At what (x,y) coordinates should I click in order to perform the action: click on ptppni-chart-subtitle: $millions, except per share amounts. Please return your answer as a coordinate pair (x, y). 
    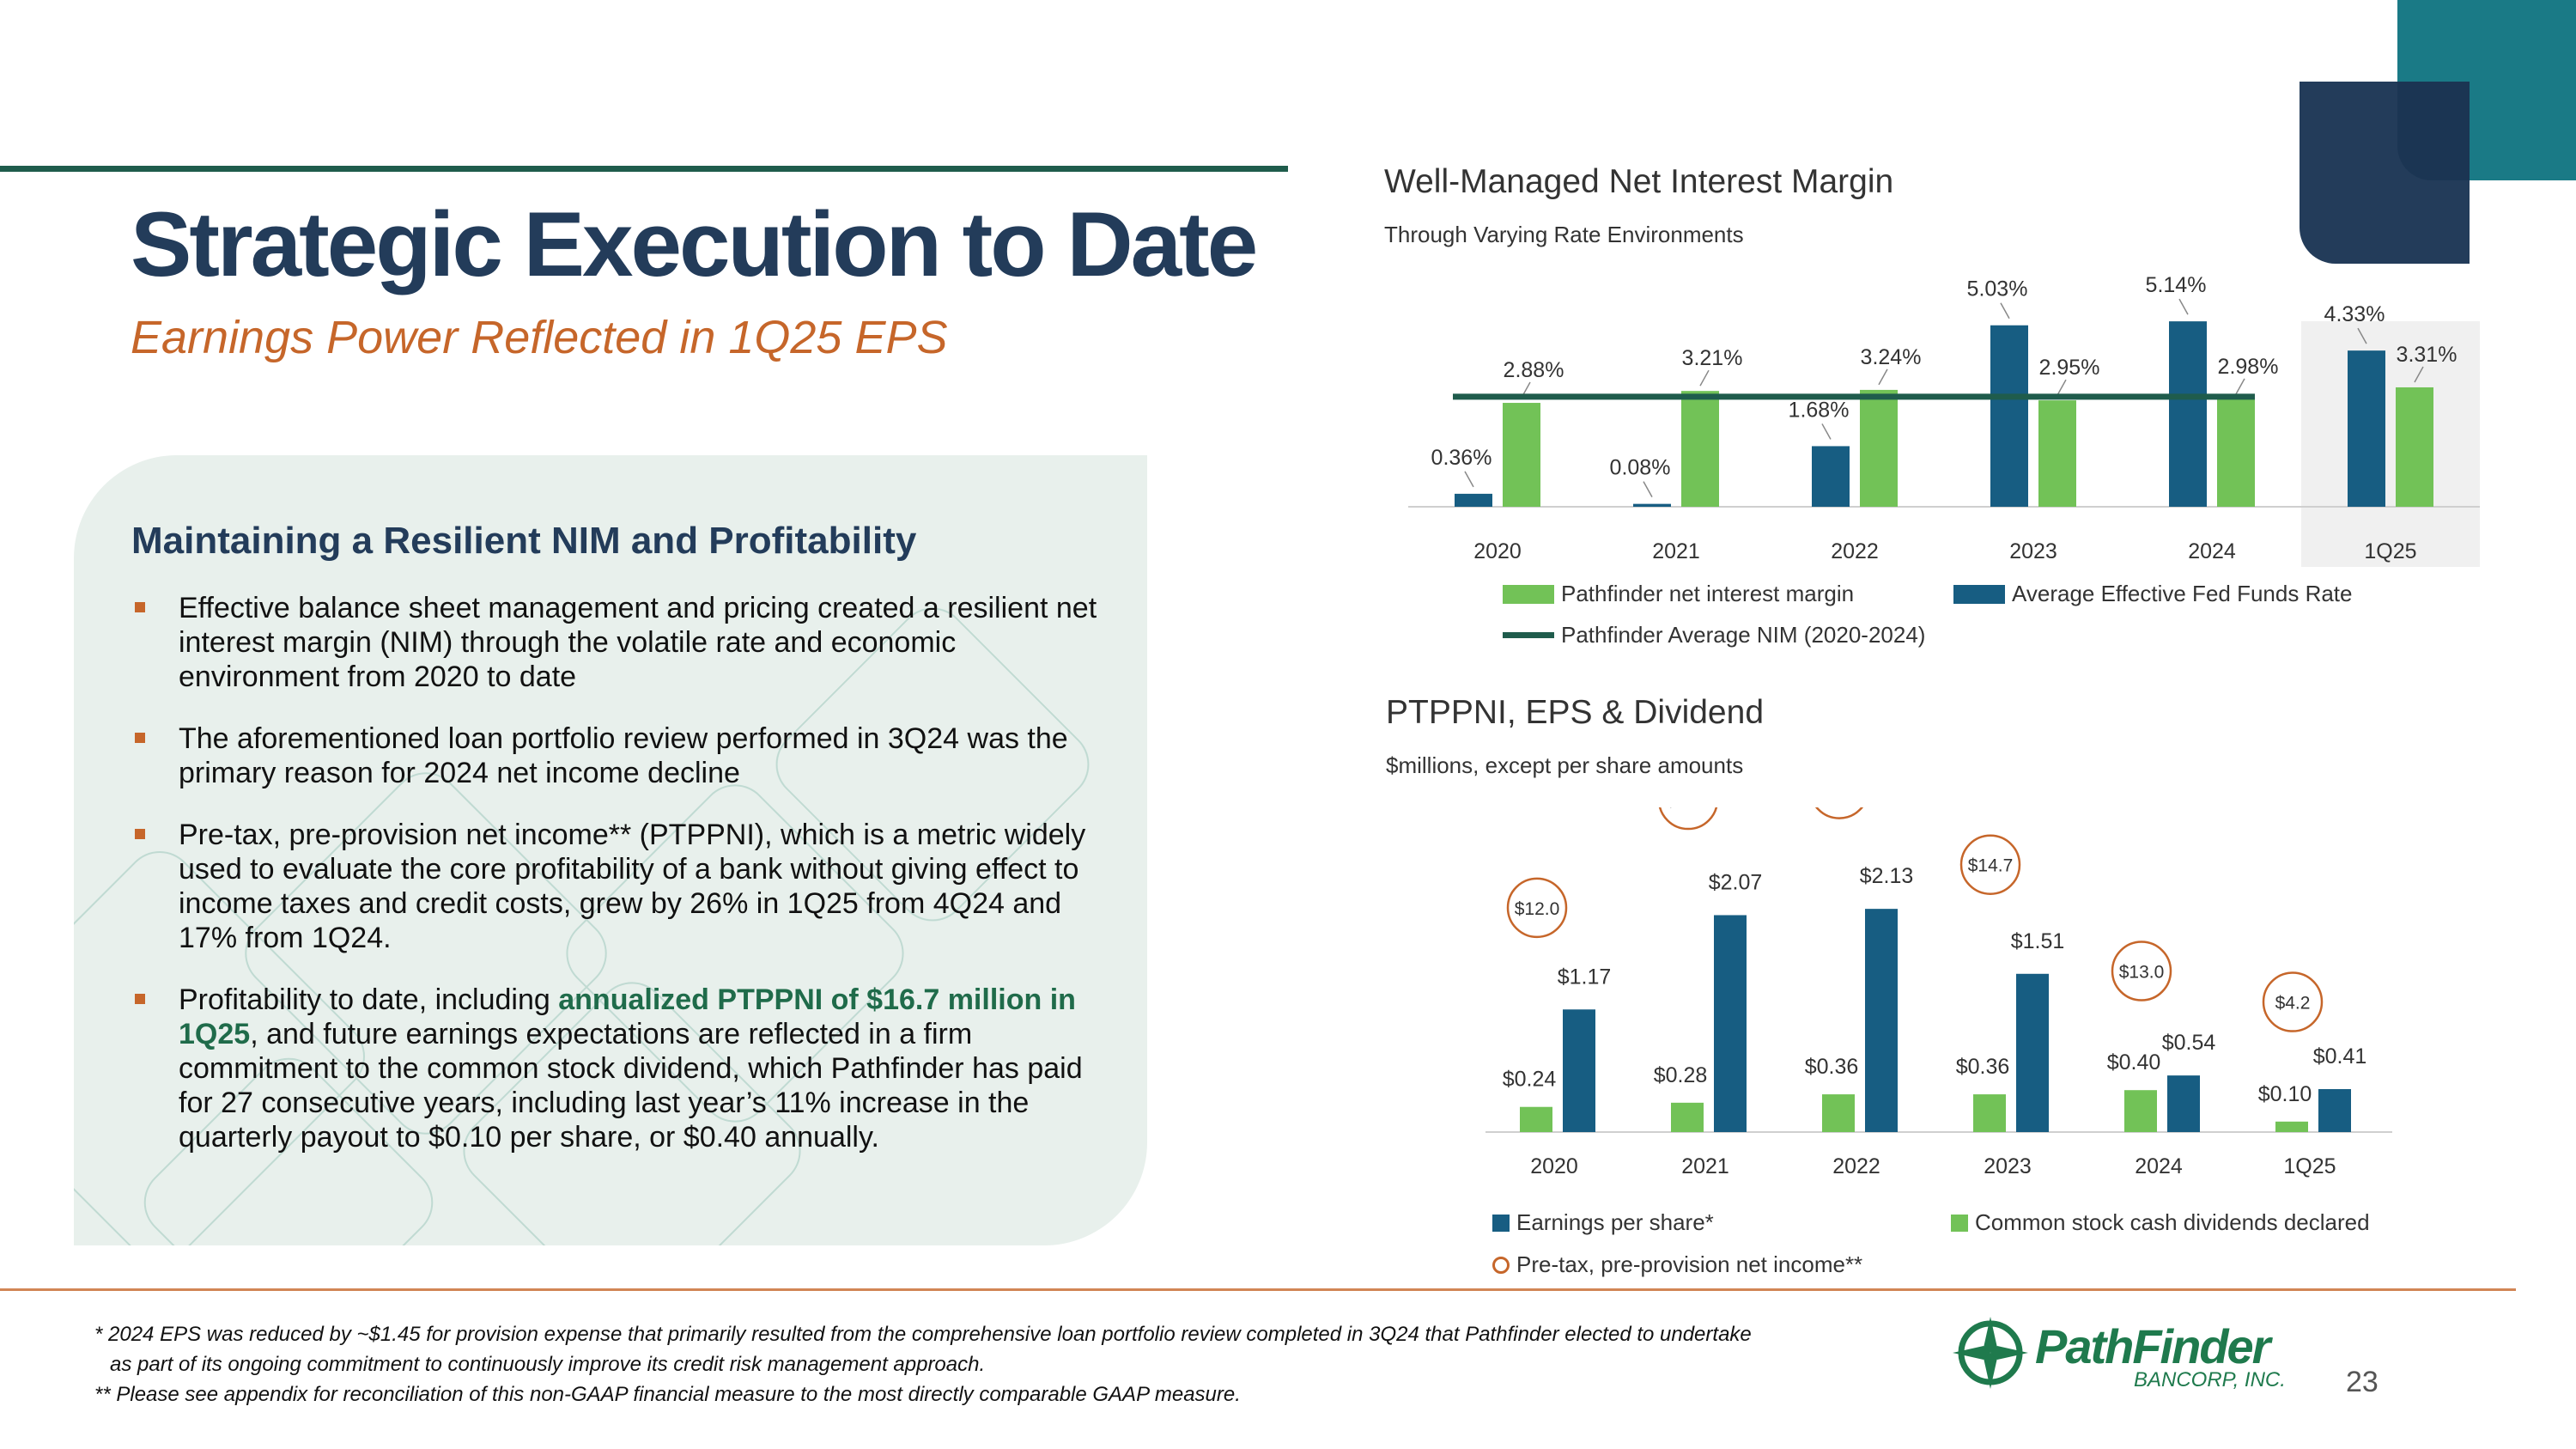
    Looking at the image, I should click on (1565, 765).